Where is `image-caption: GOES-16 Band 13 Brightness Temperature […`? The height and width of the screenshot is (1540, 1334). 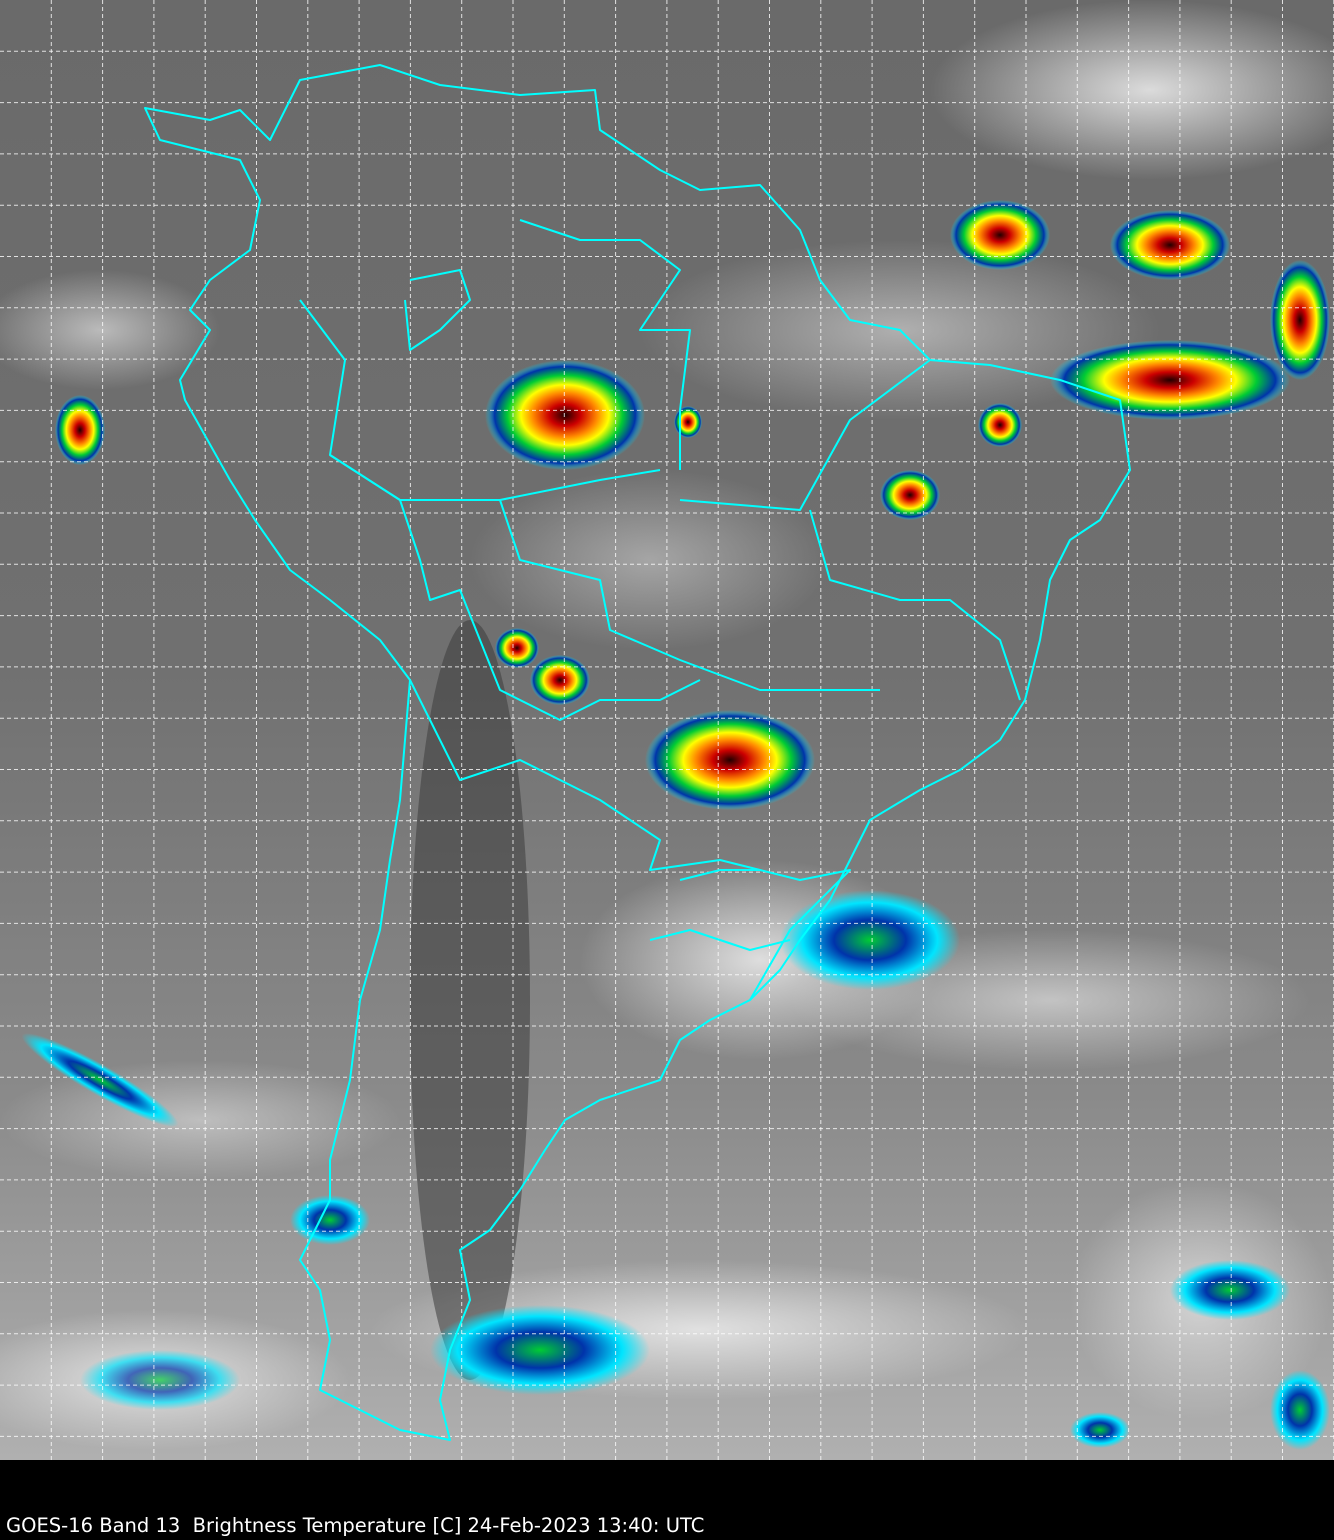 image-caption: GOES-16 Band 13 Brightness Temperature [… is located at coordinates (355, 1525).